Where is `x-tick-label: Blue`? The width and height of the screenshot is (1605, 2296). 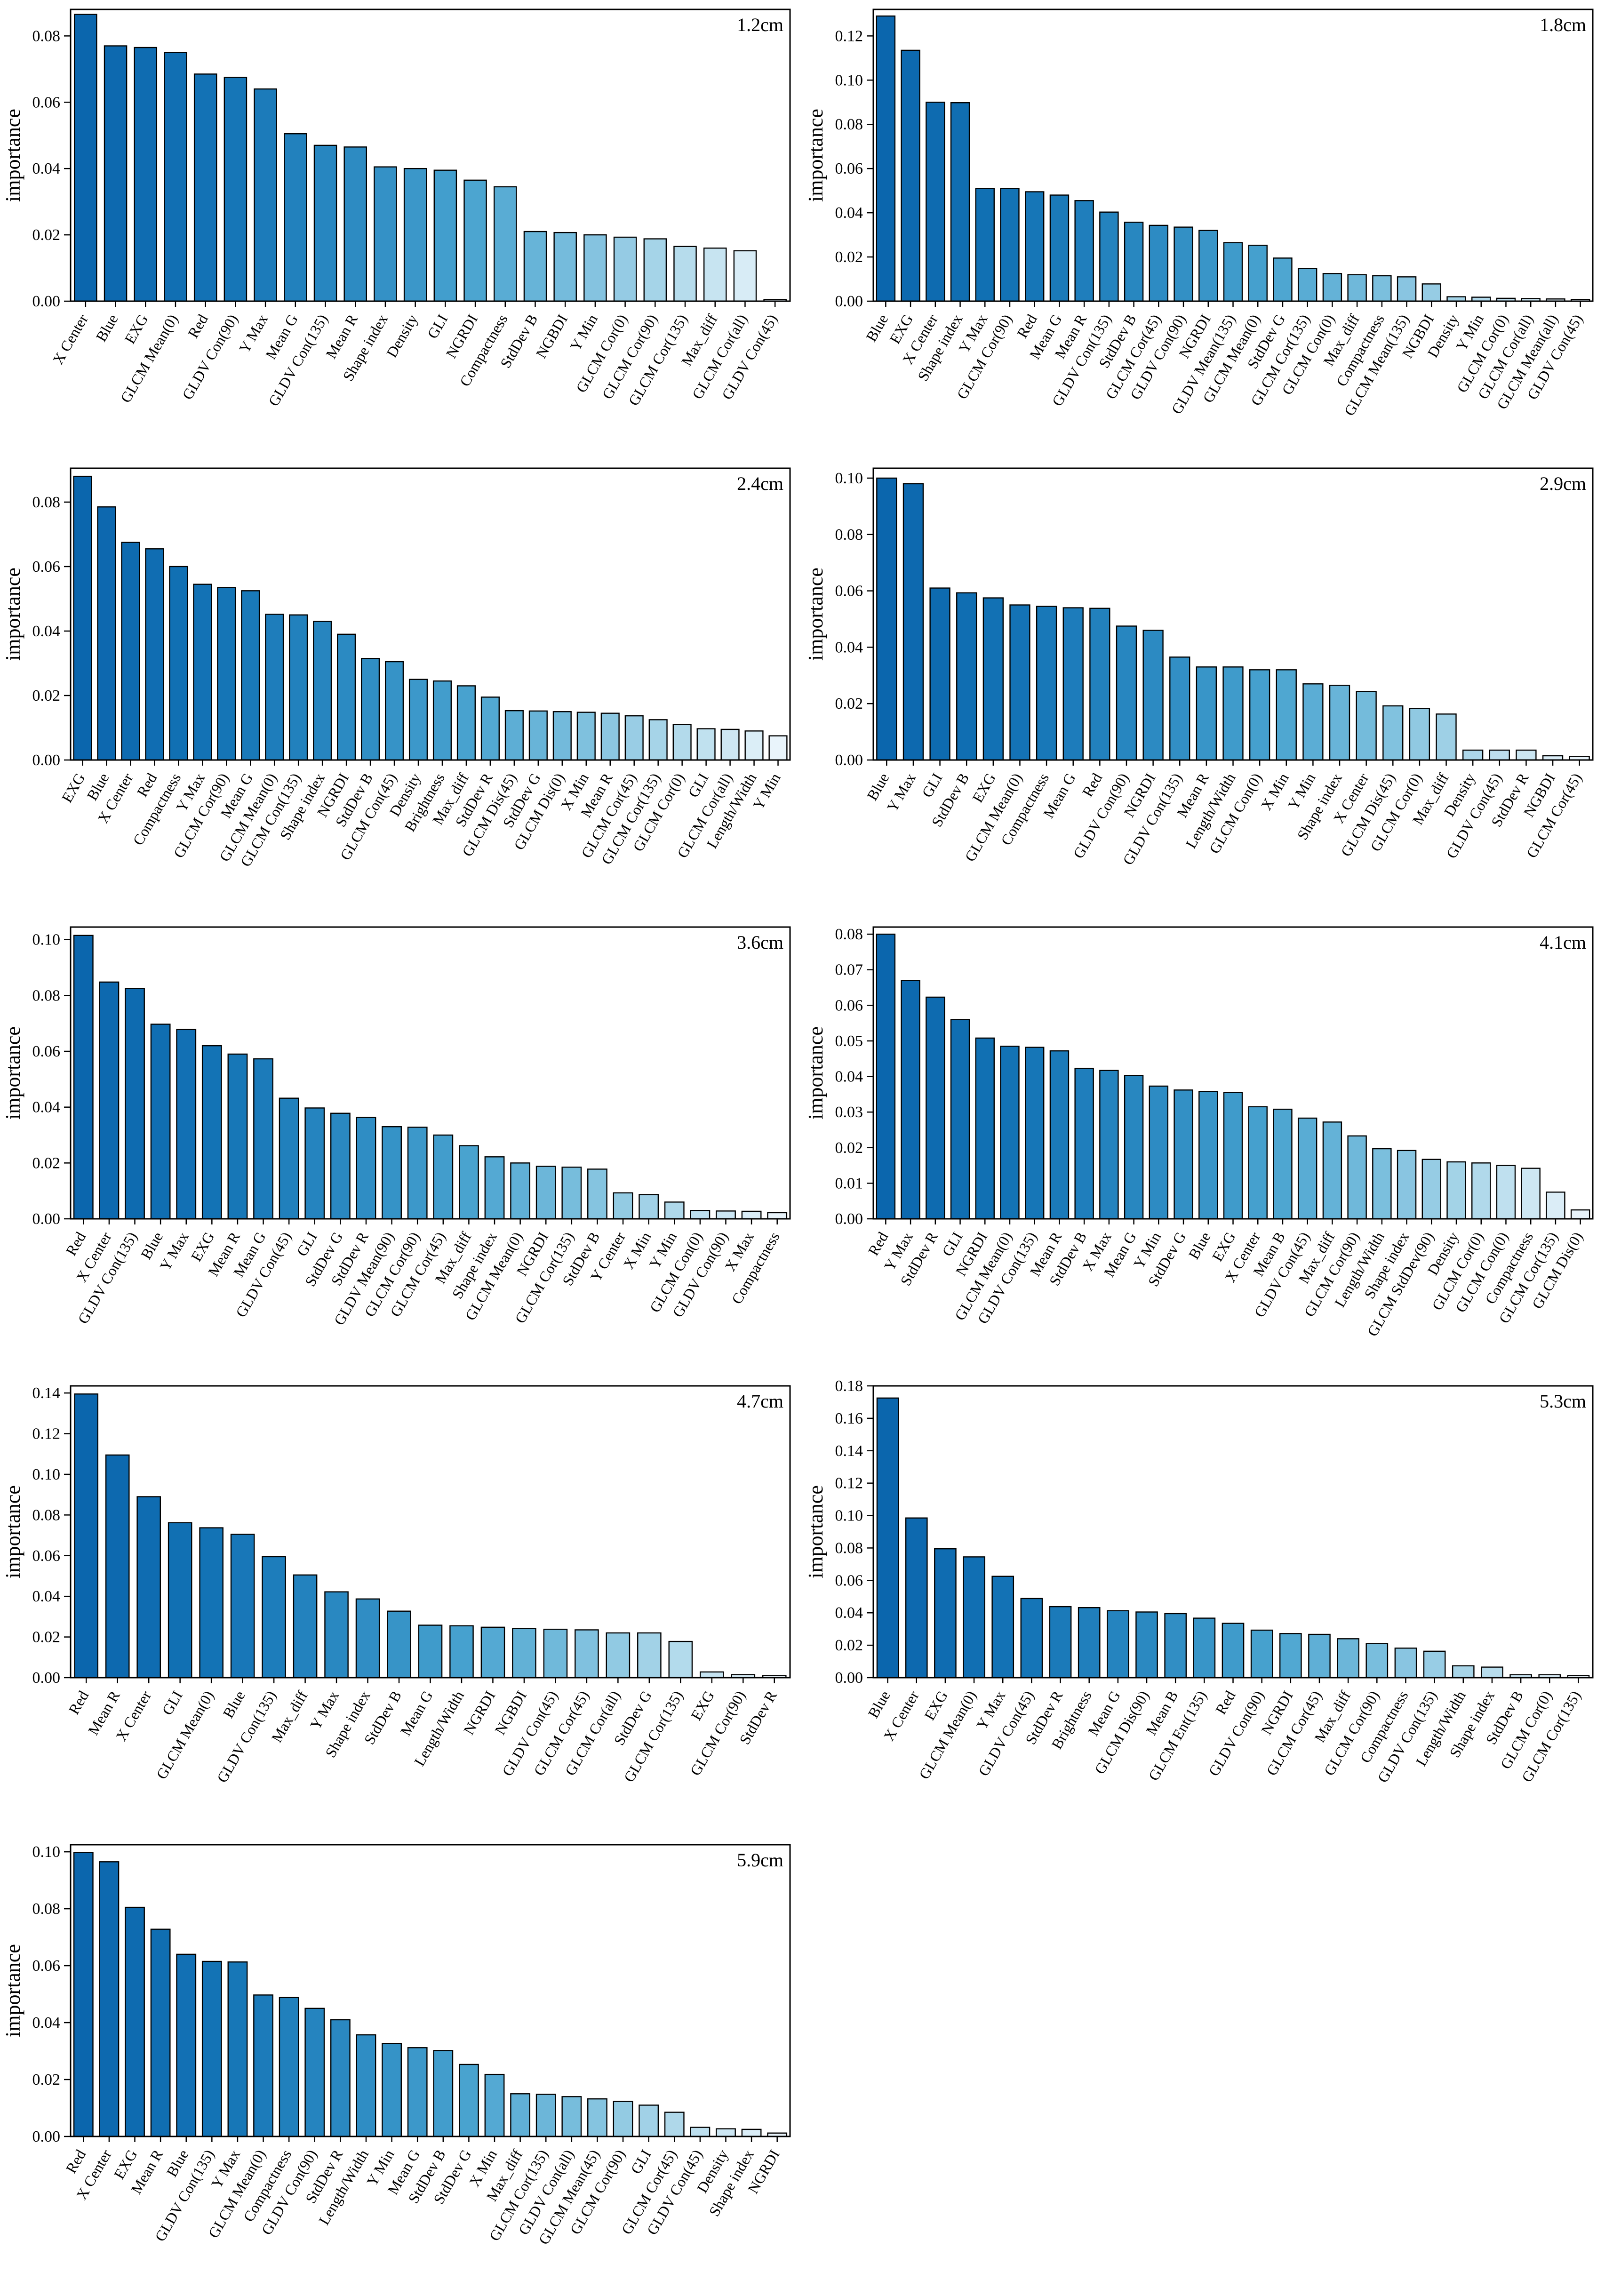
x-tick-label: Blue is located at coordinates (106, 328).